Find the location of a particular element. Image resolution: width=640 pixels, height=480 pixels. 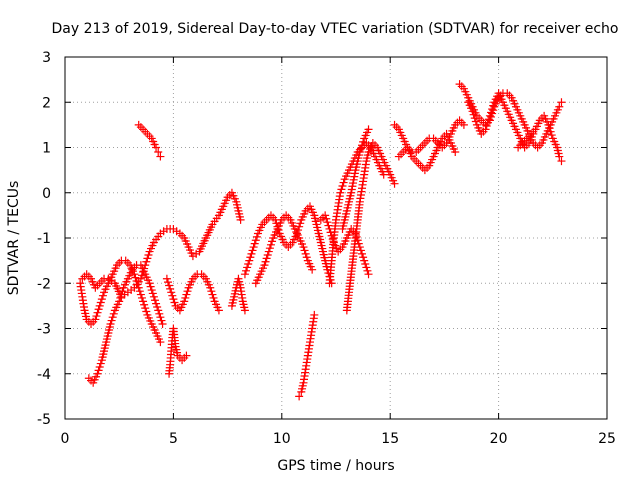

y-tick-label: -2 is located at coordinates (44, 284).